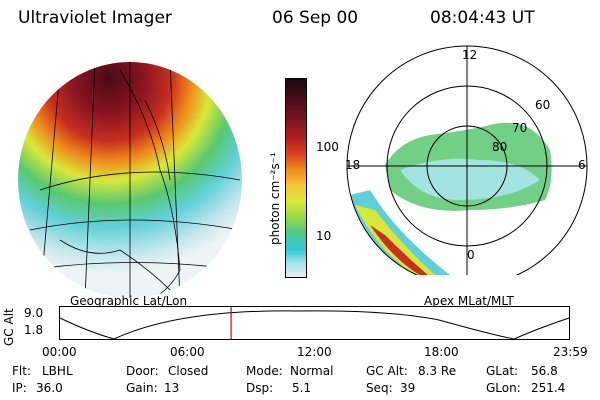  Describe the element at coordinates (57, 371) in the screenshot. I see `status-flt-value: LBHL` at that location.